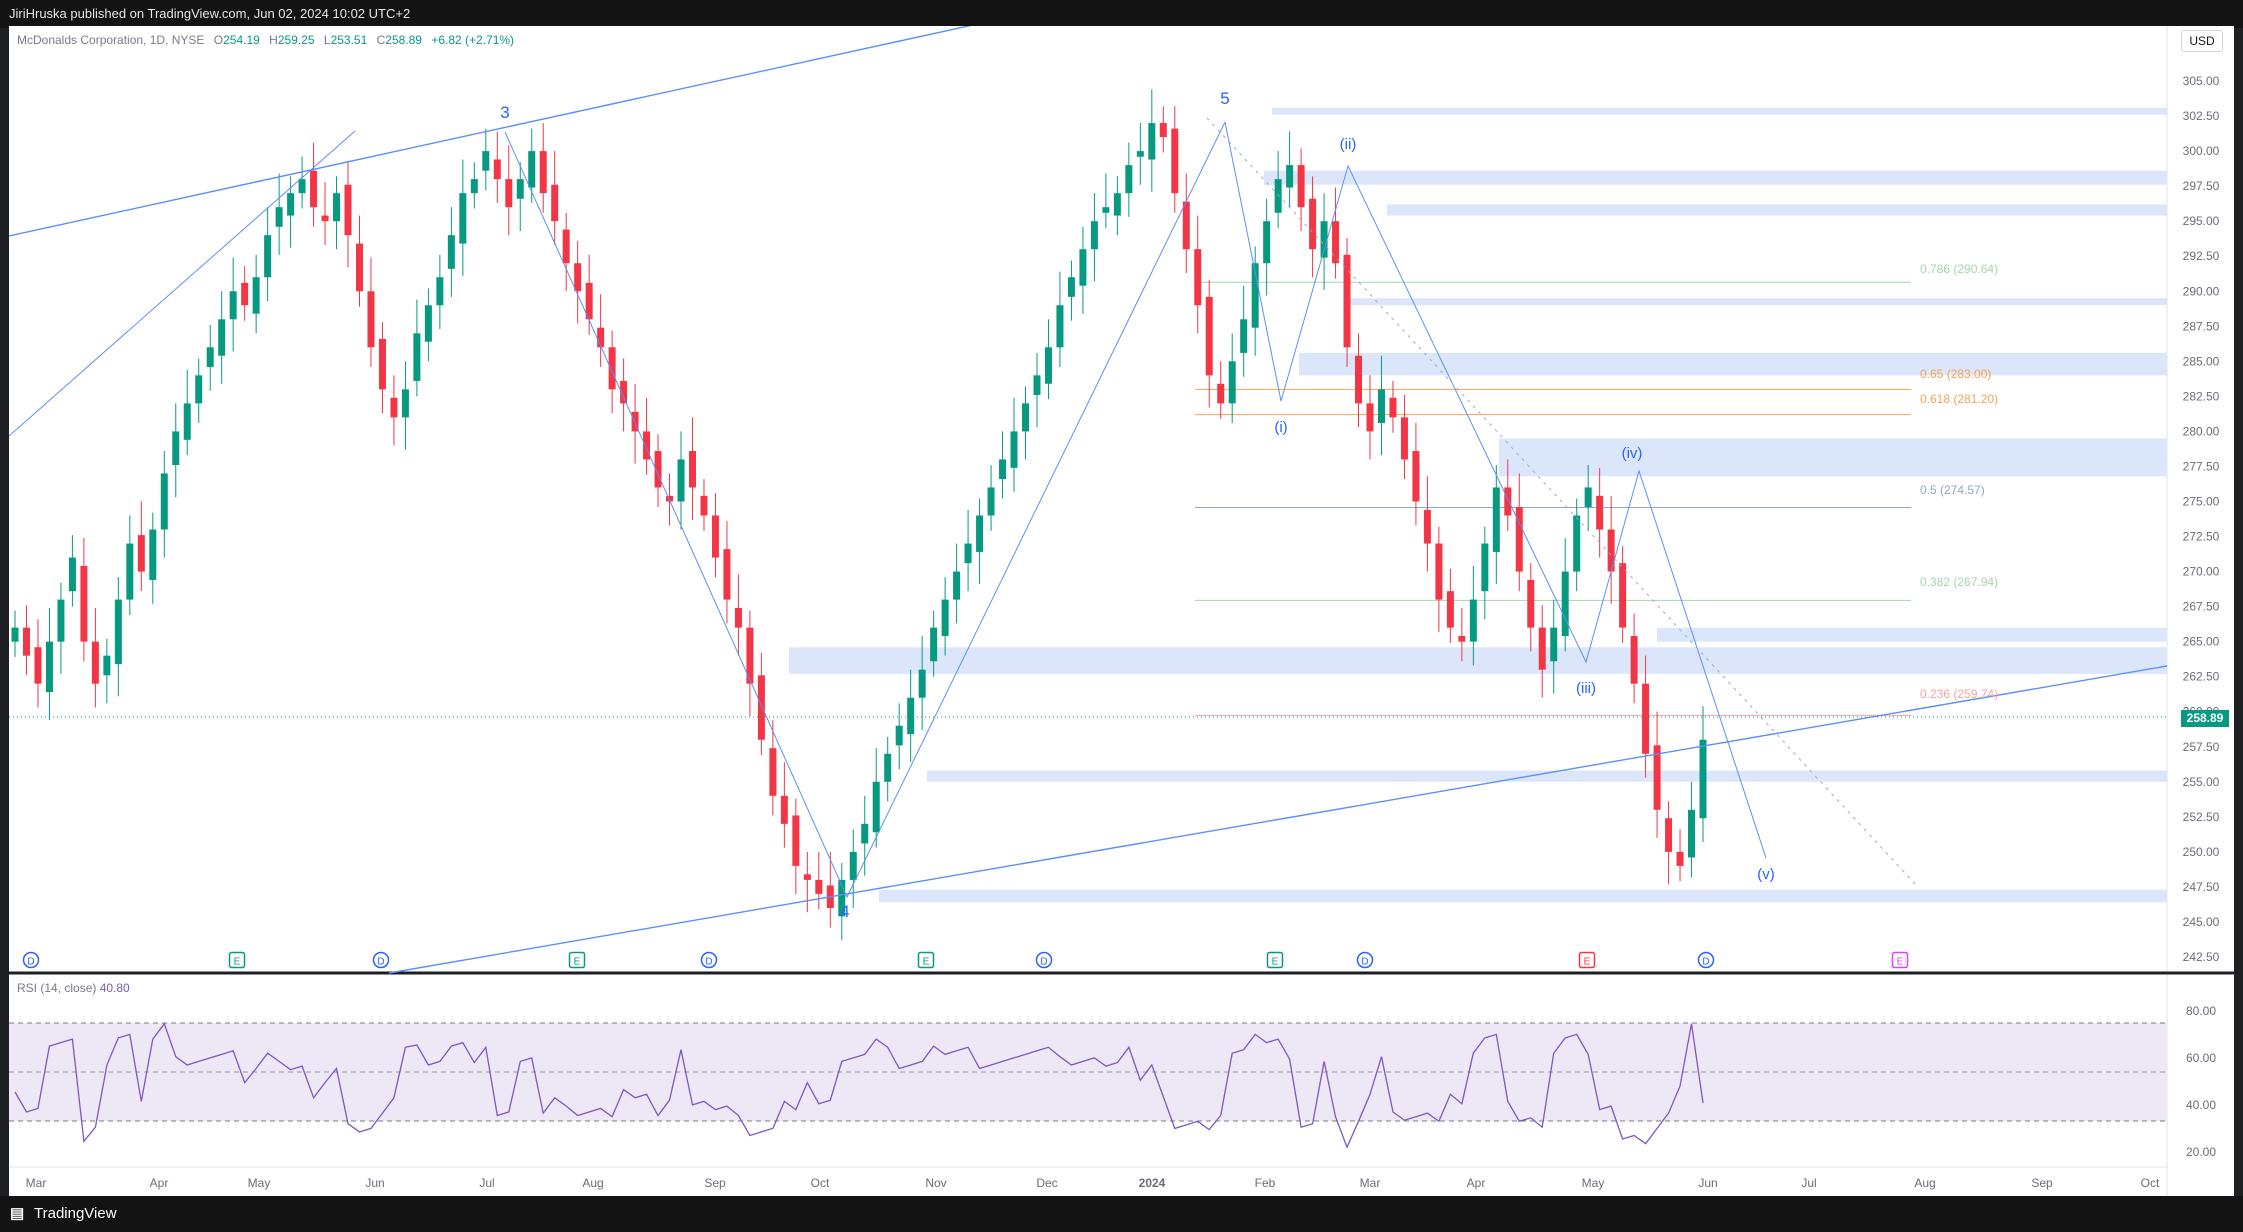  I want to click on rsi-value: 40.80, so click(114, 988).